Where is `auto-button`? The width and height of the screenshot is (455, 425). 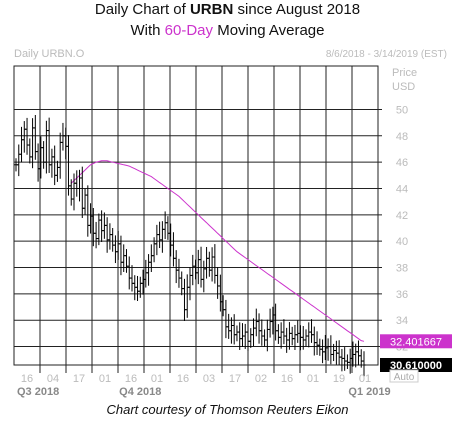
auto-button is located at coordinates (404, 376).